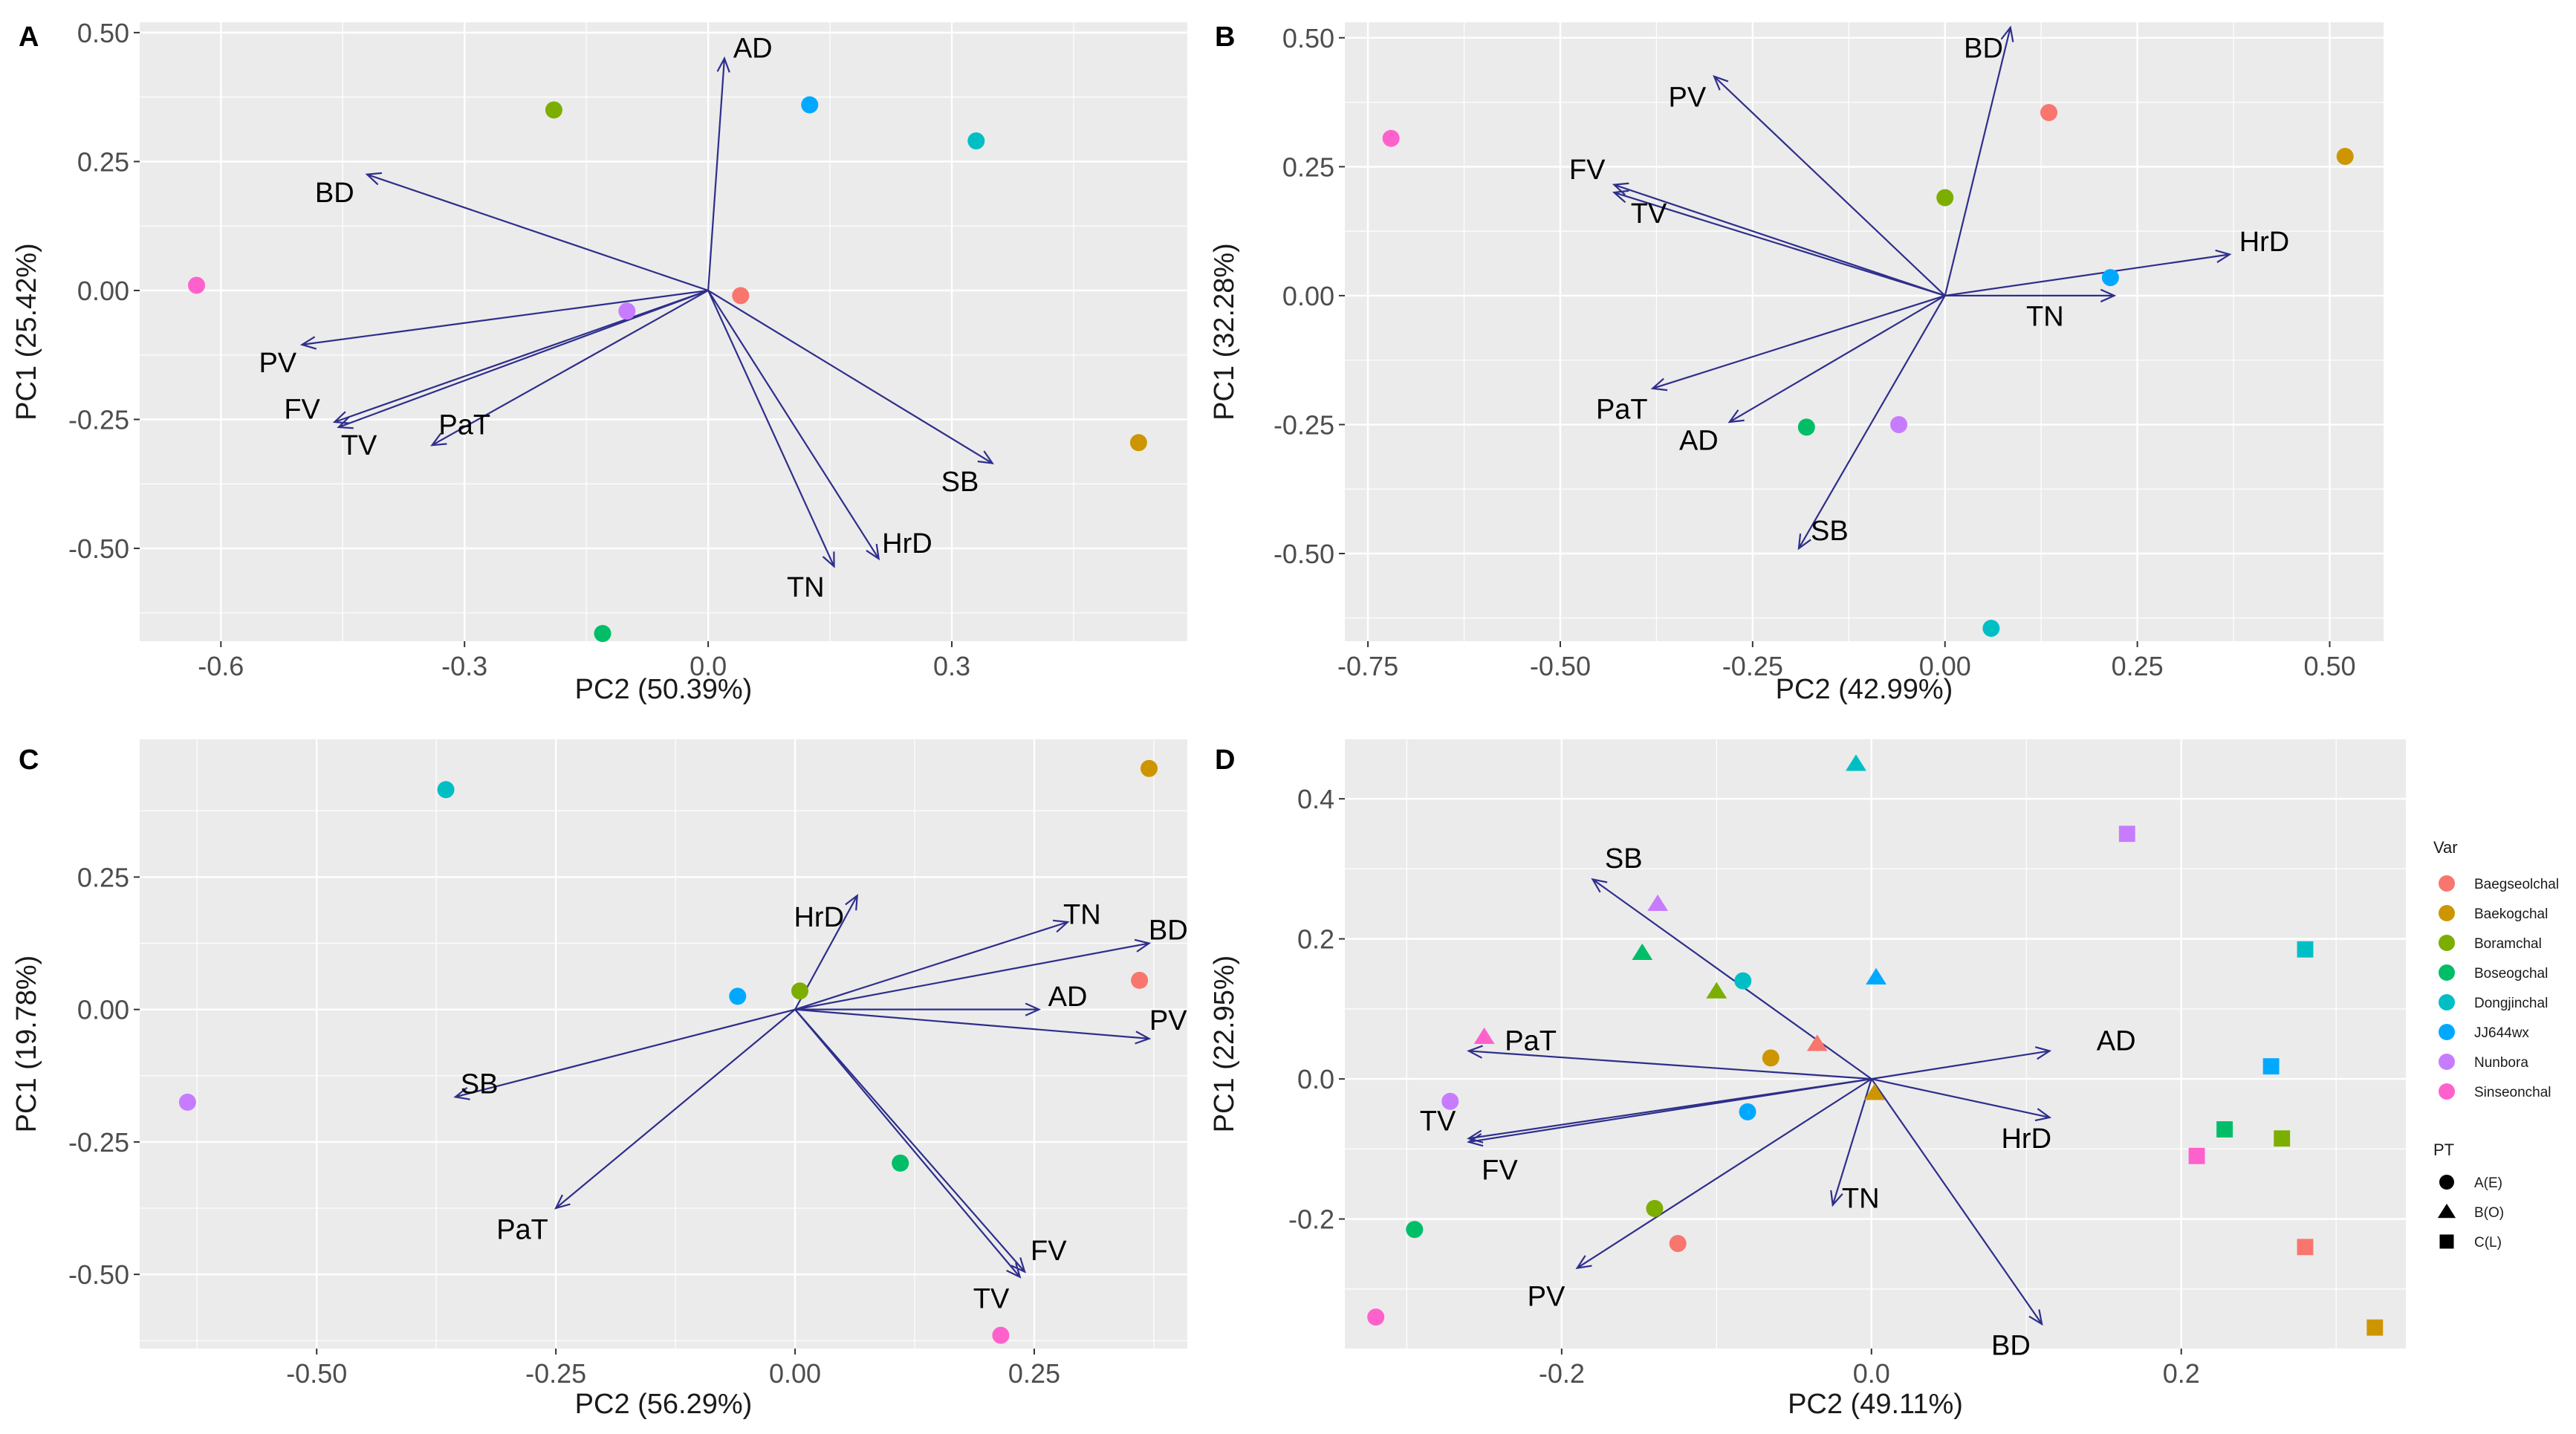 This screenshot has height=1434, width=2576. What do you see at coordinates (1562, 1373) in the screenshot?
I see `x-tick-label: -0.2` at bounding box center [1562, 1373].